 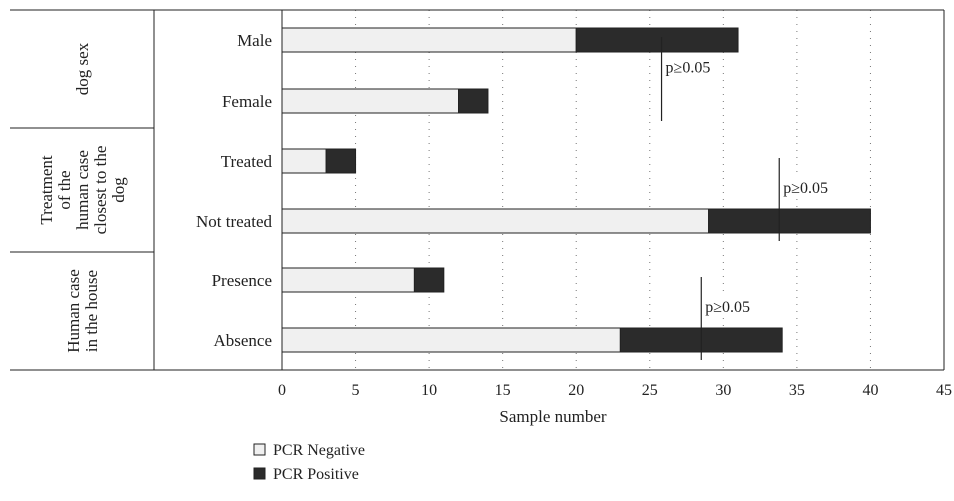 What do you see at coordinates (64, 189) in the screenshot?
I see `group-label-line: of the` at bounding box center [64, 189].